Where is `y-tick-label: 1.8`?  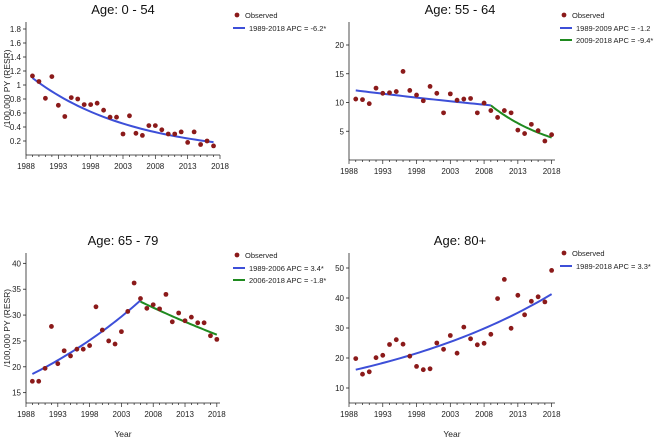 y-tick-label: 1.8 is located at coordinates (16, 29).